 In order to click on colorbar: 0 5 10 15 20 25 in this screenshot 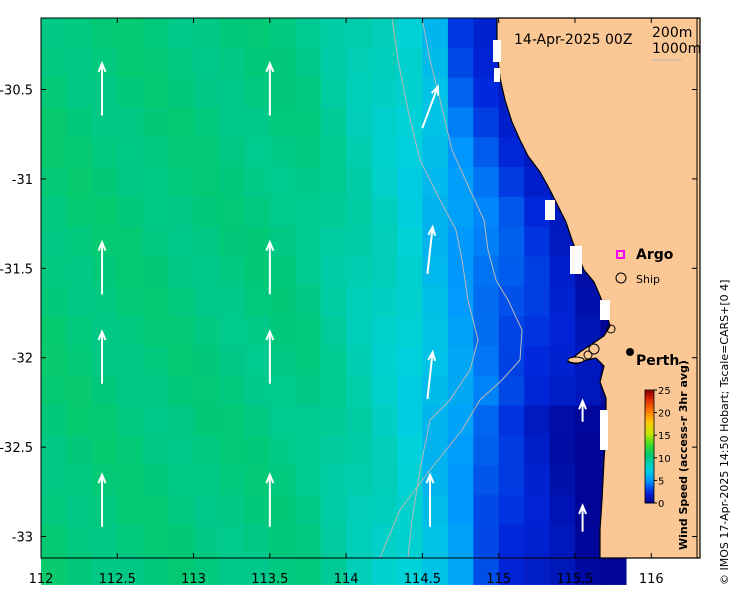, I will do `click(657, 448)`.